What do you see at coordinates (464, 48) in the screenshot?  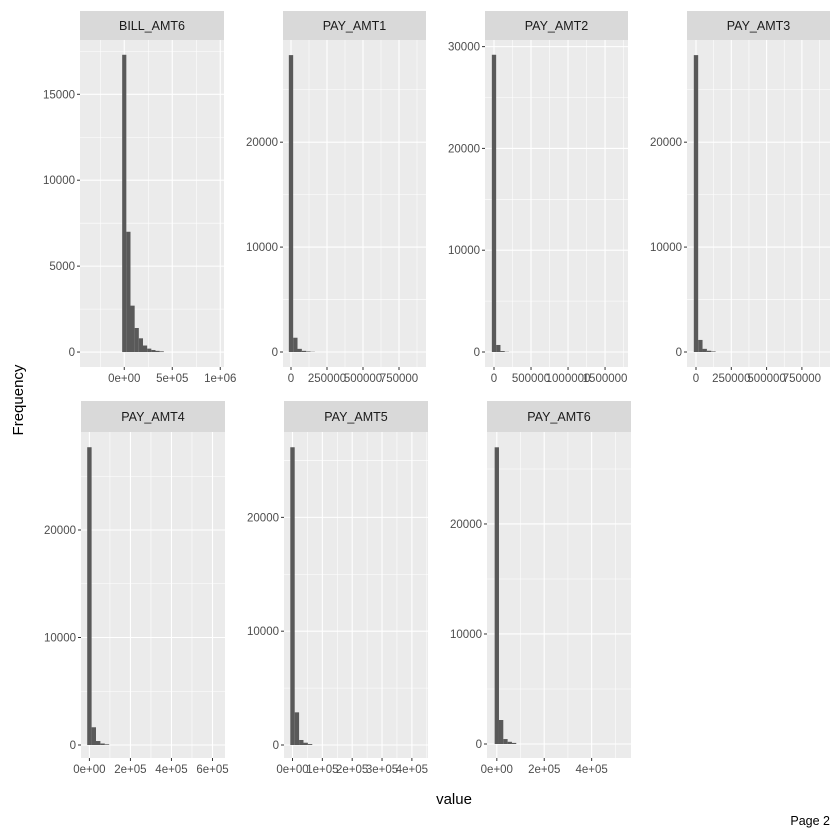 I see `y-tick-label: 30000` at bounding box center [464, 48].